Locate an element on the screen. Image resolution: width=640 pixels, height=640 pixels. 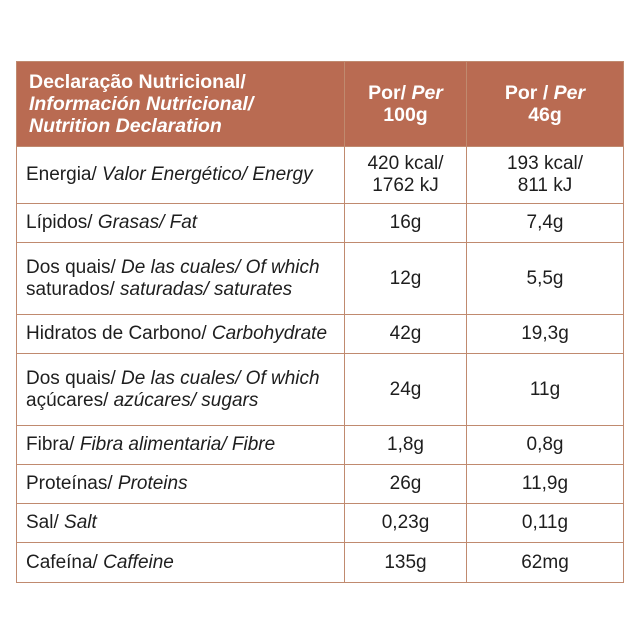
label-pt: Proteínas/ is located at coordinates (72, 483).